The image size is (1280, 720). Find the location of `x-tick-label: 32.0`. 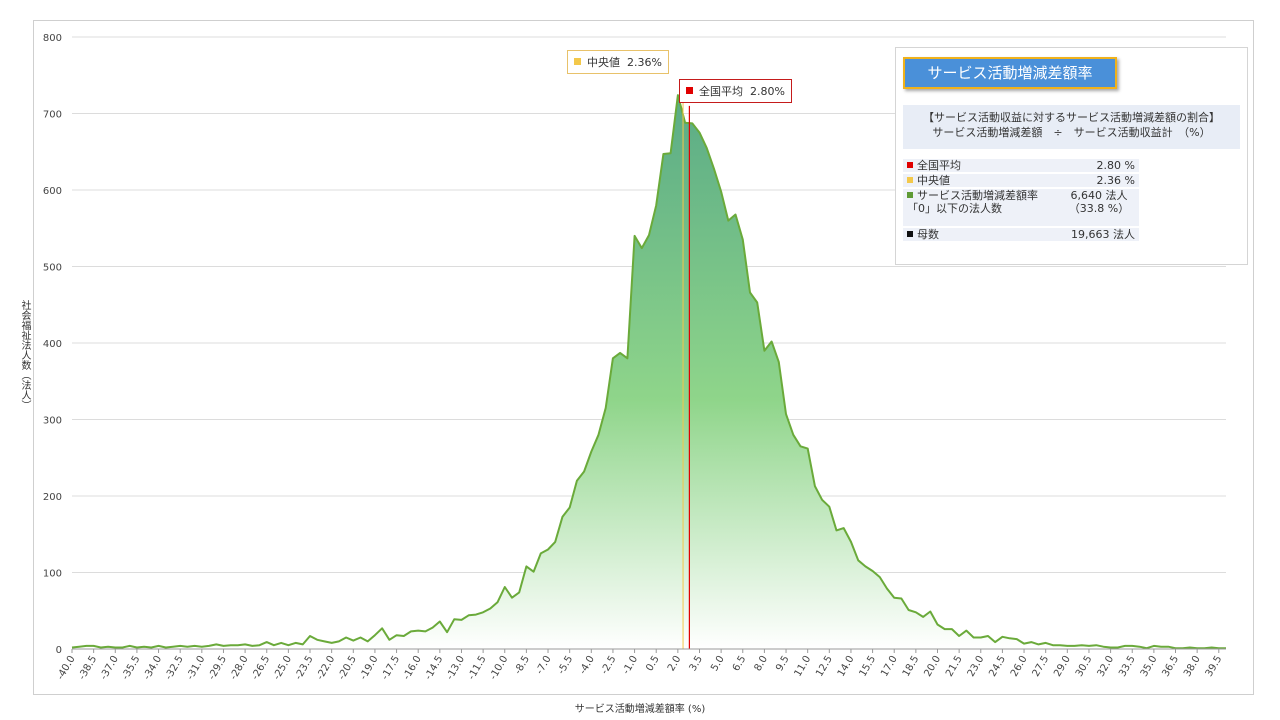

x-tick-label: 32.0 is located at coordinates (1106, 666).